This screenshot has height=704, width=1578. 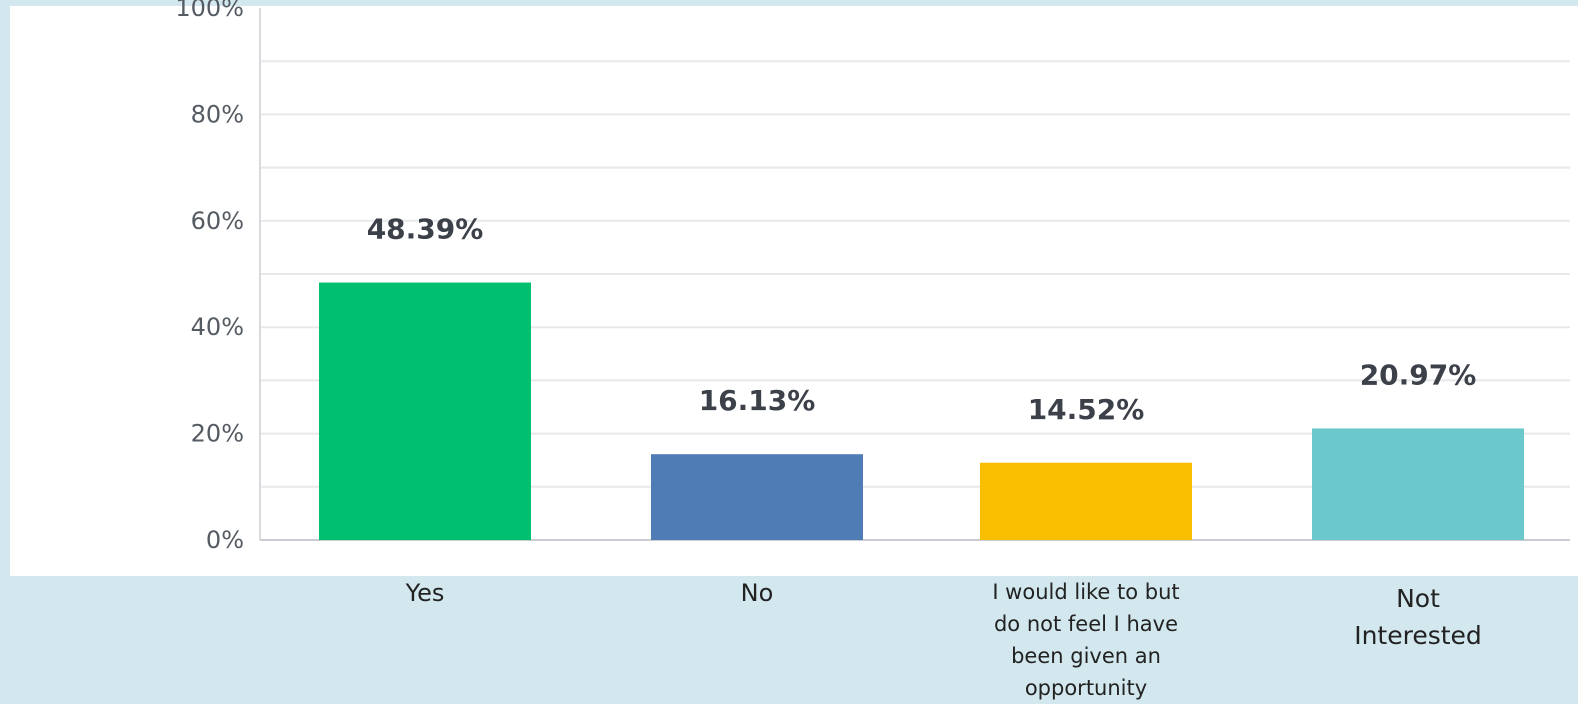 I want to click on category-label-line: Interested, so click(x=1418, y=635).